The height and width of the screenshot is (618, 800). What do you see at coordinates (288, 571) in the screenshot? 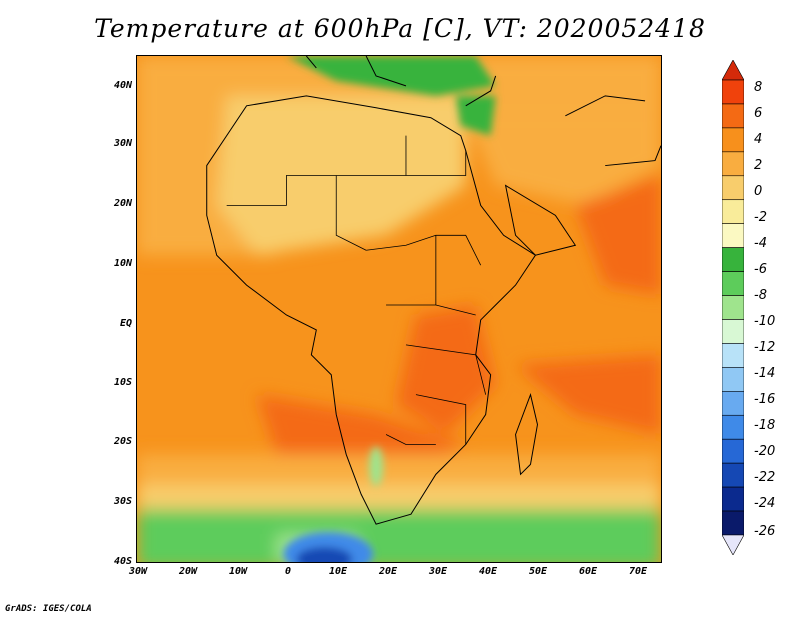
I see `lon-tick-label: 0` at bounding box center [288, 571].